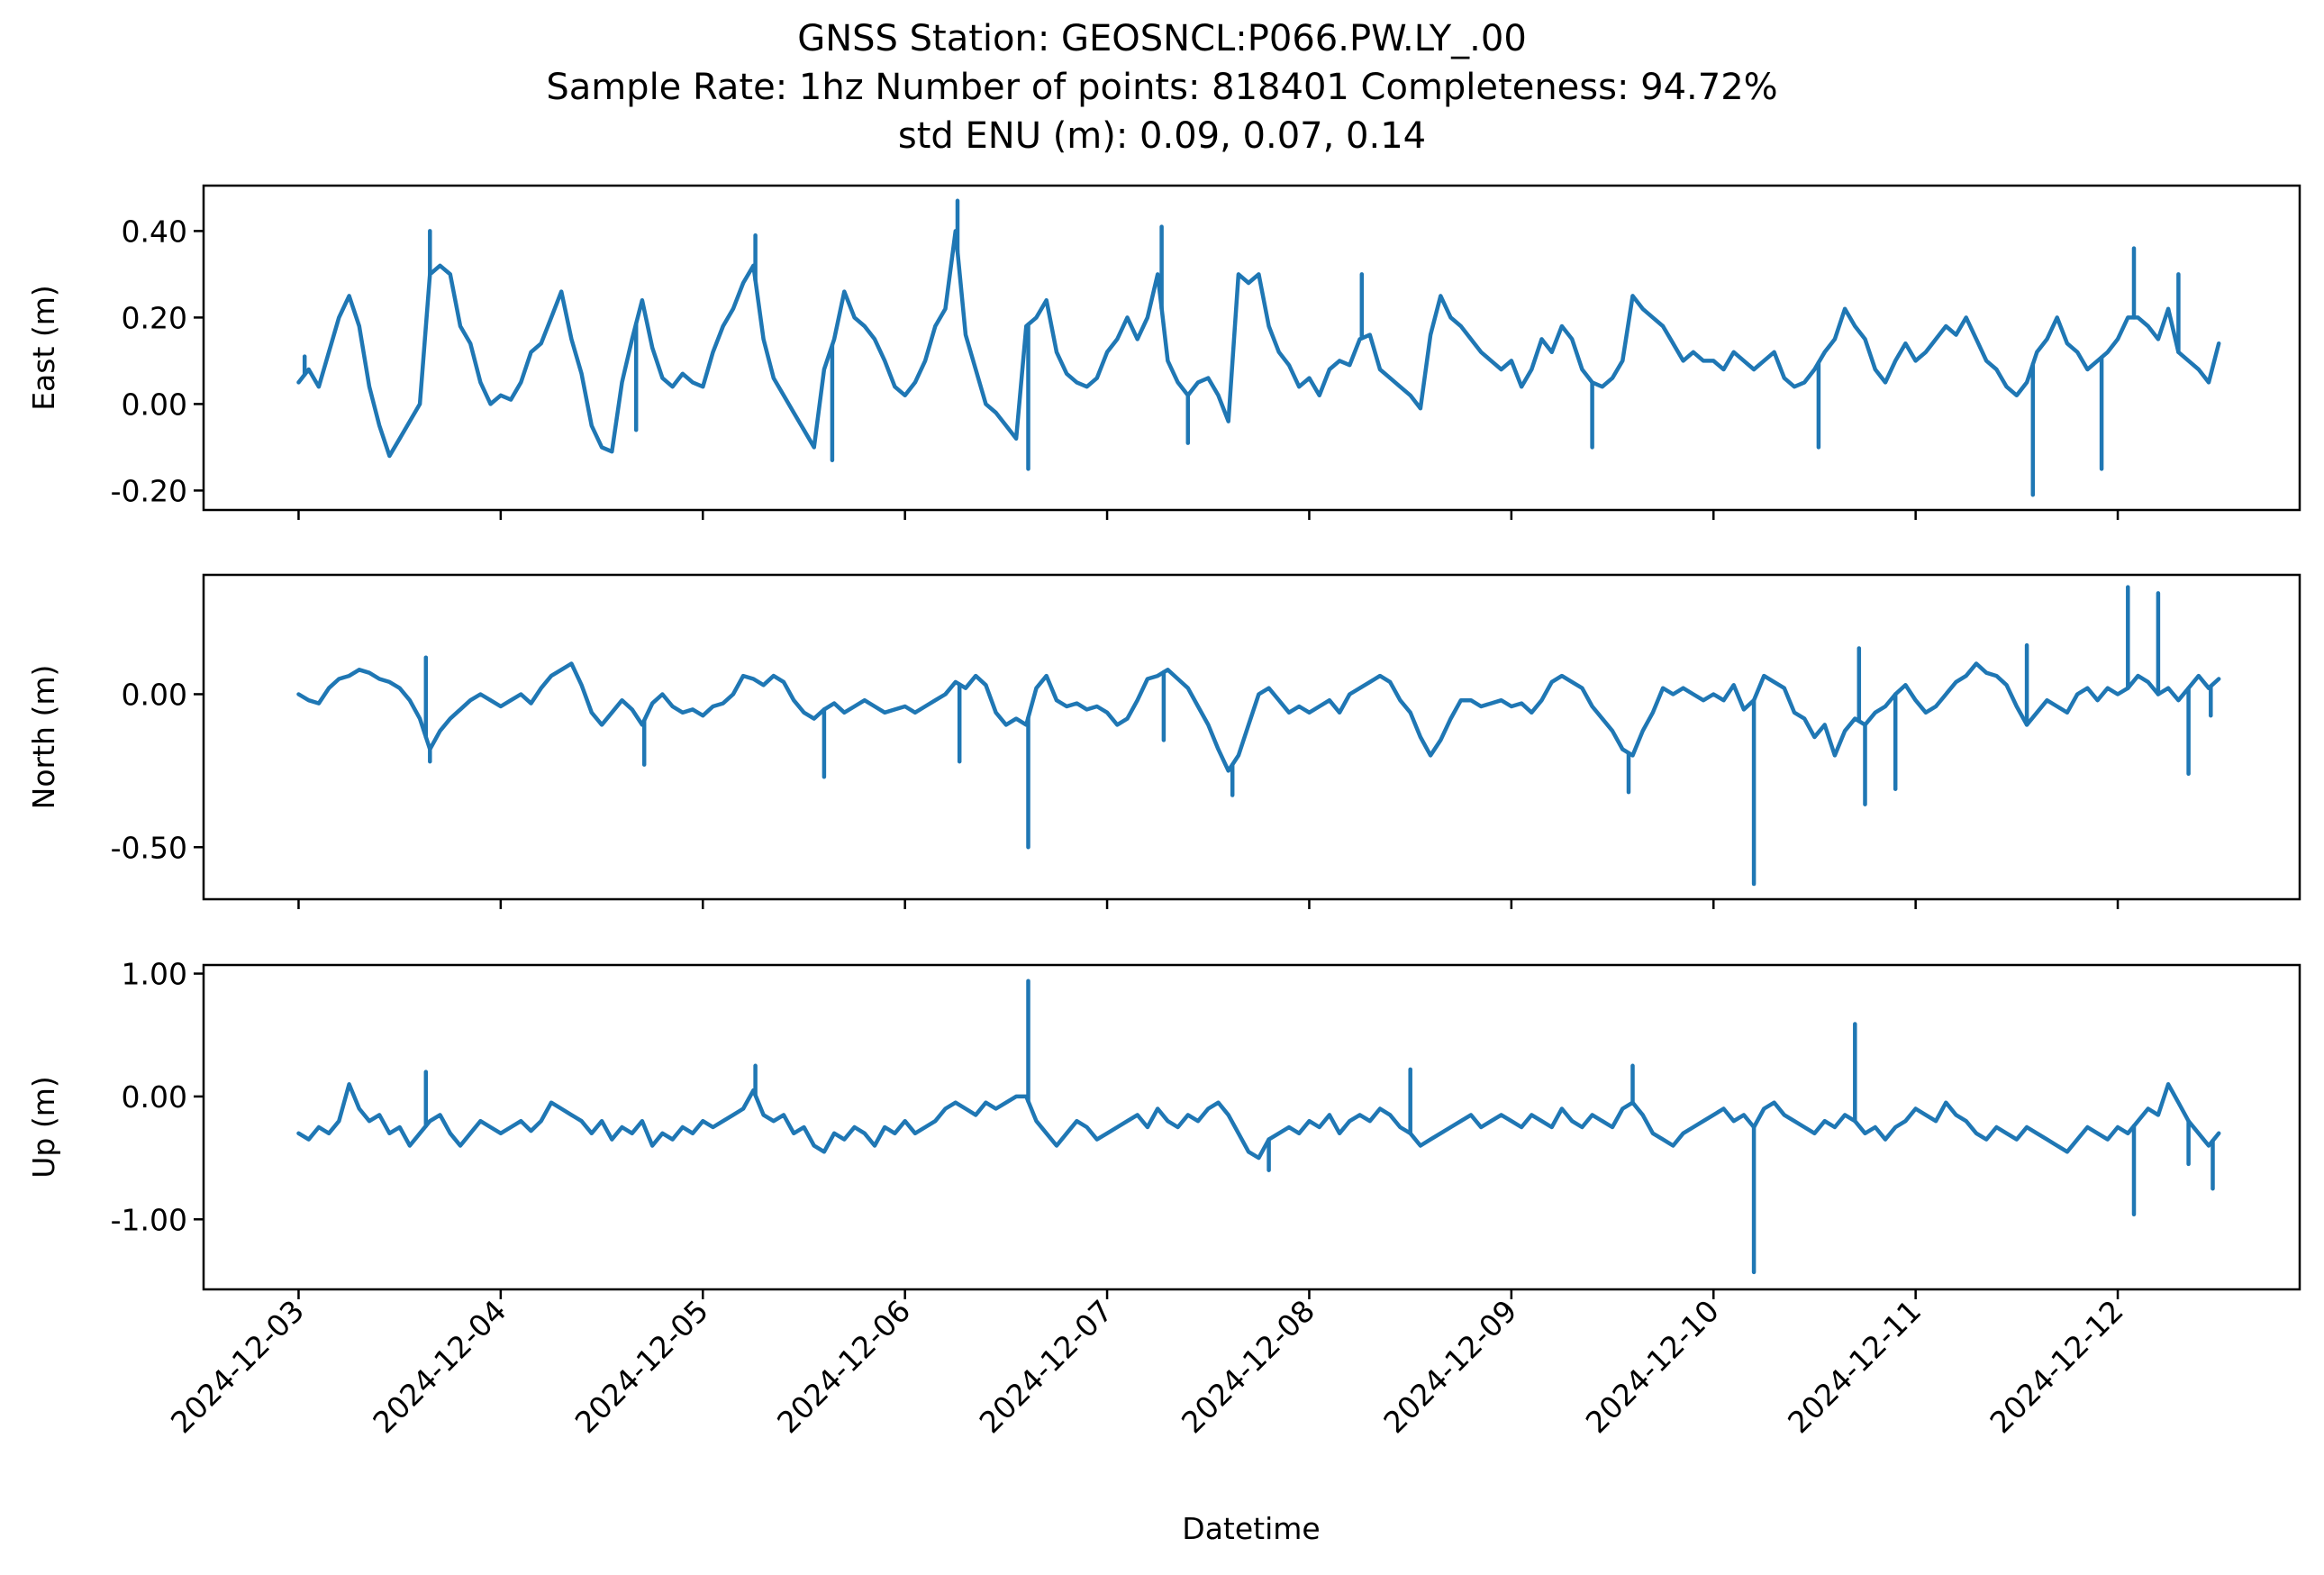 The width and height of the screenshot is (2324, 1575). What do you see at coordinates (1162, 38) in the screenshot?
I see `title-line-1: GNSS Station: GEOSNCL:P066.PW.LY_.00` at bounding box center [1162, 38].